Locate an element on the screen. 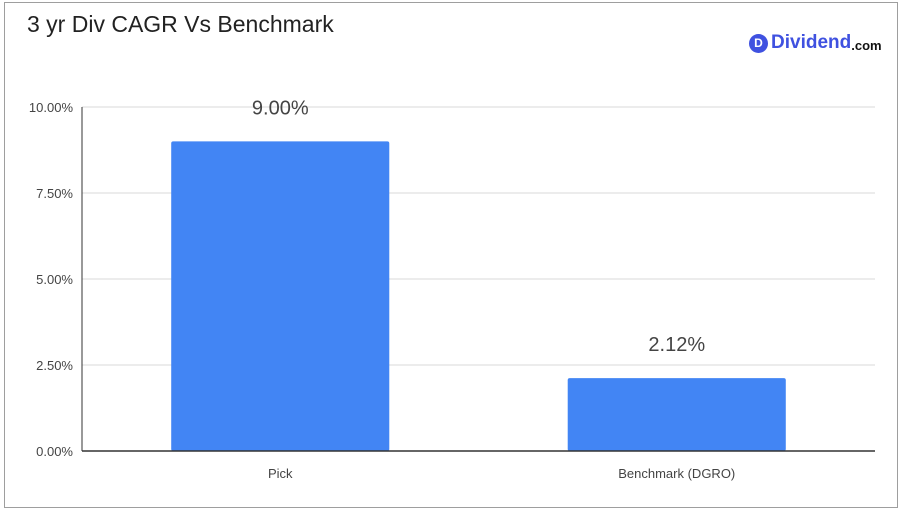 This screenshot has width=904, height=515. x-tick-label: Pick is located at coordinates (280, 473).